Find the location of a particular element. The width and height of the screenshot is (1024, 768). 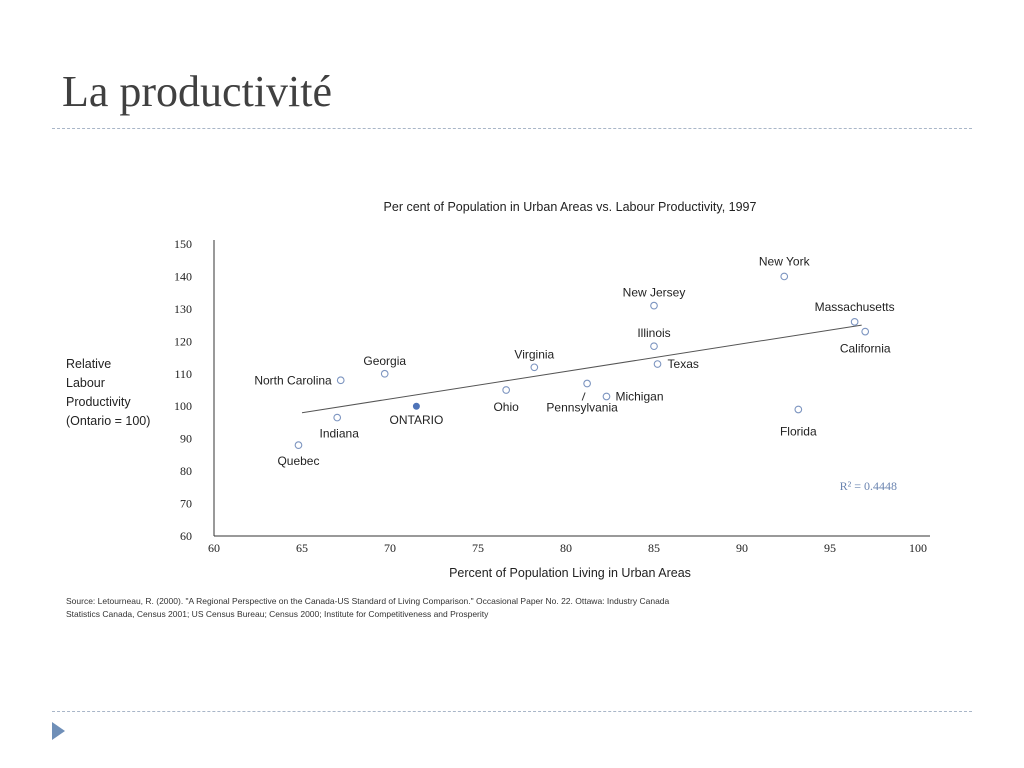

y-tick-label: 140 is located at coordinates (183, 276).